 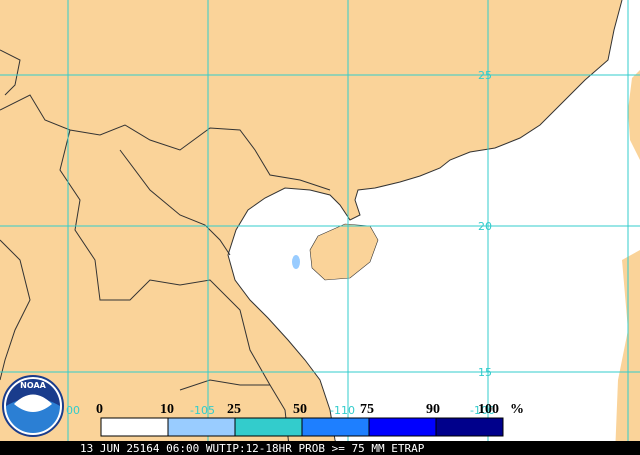 What do you see at coordinates (224, 385) in the screenshot?
I see `border-cambodia` at bounding box center [224, 385].